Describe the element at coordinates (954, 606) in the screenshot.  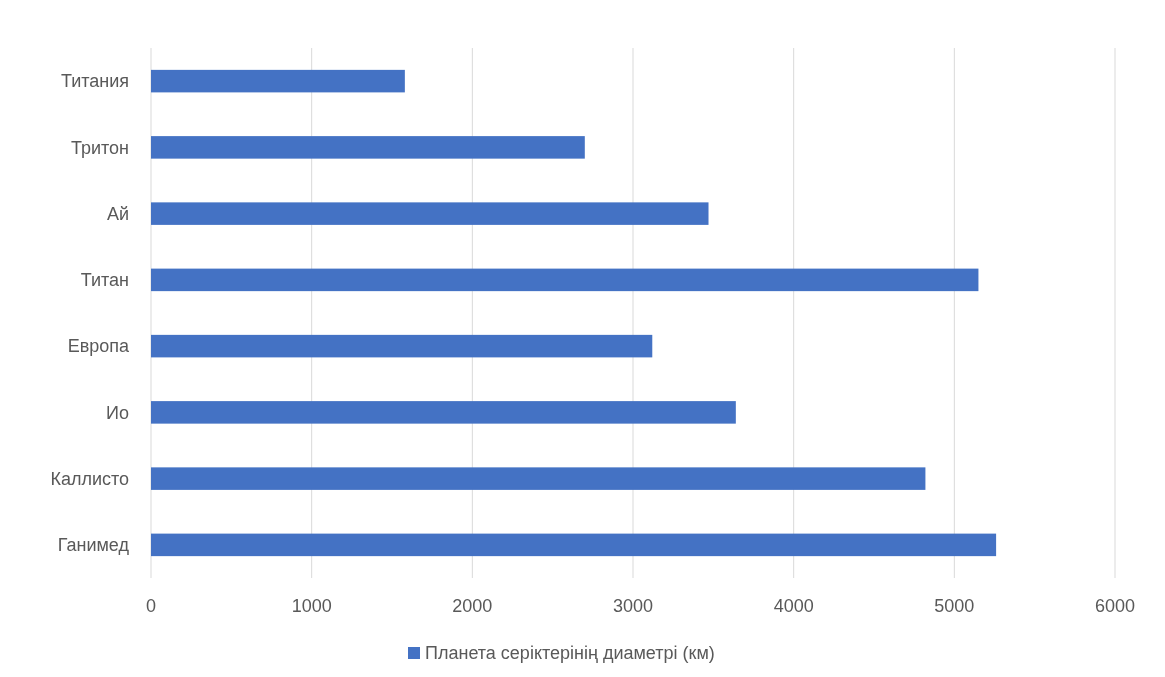
I see `x-tick-label: 5000` at that location.